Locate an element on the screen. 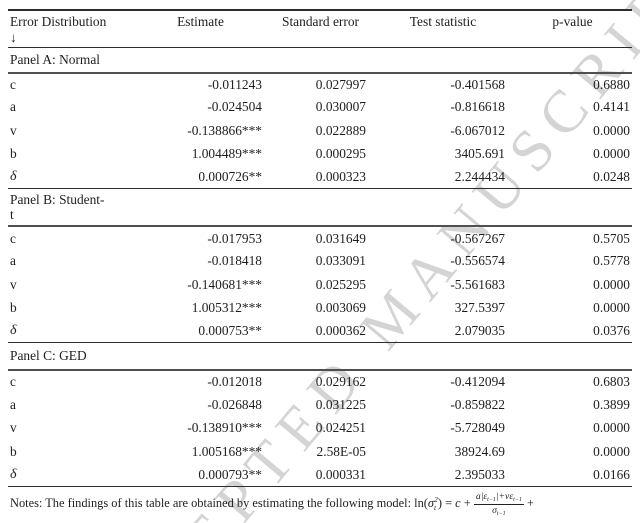 This screenshot has width=640, height=523. estimate-cell: -0.138866*** is located at coordinates (224, 130).